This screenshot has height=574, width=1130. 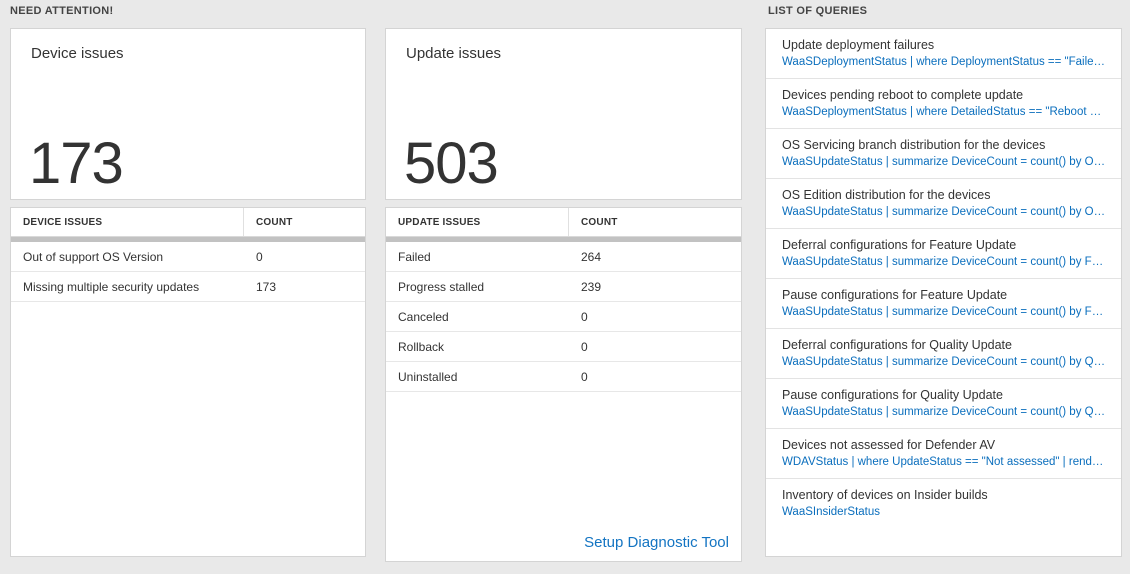 What do you see at coordinates (591, 286) in the screenshot?
I see `row-count: 239` at bounding box center [591, 286].